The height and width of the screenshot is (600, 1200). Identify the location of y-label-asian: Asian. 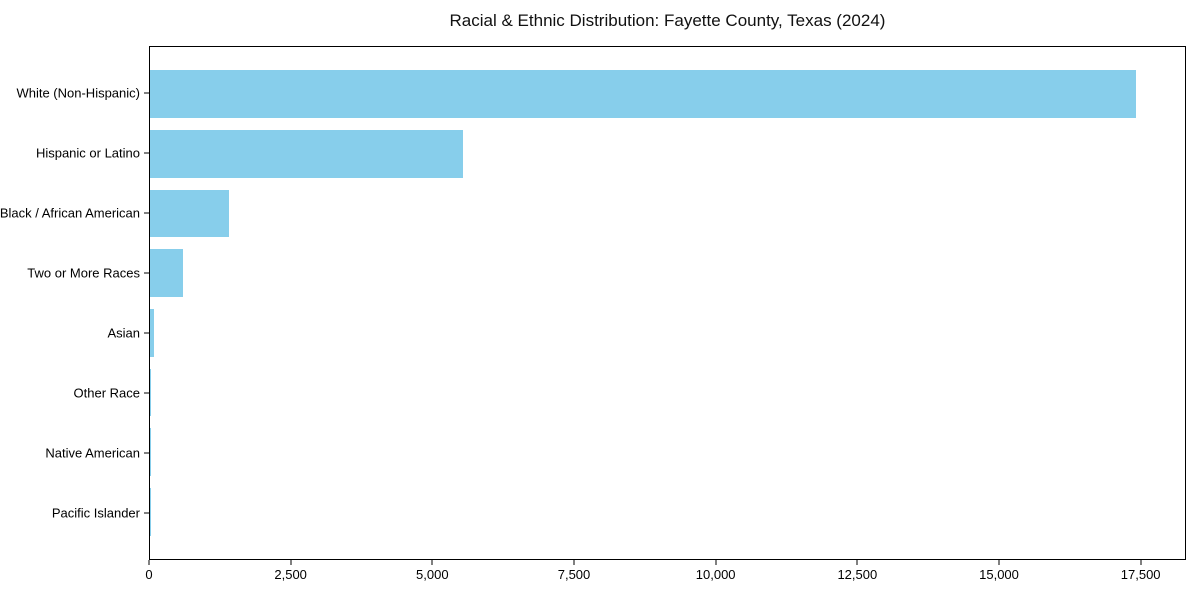
(123, 333).